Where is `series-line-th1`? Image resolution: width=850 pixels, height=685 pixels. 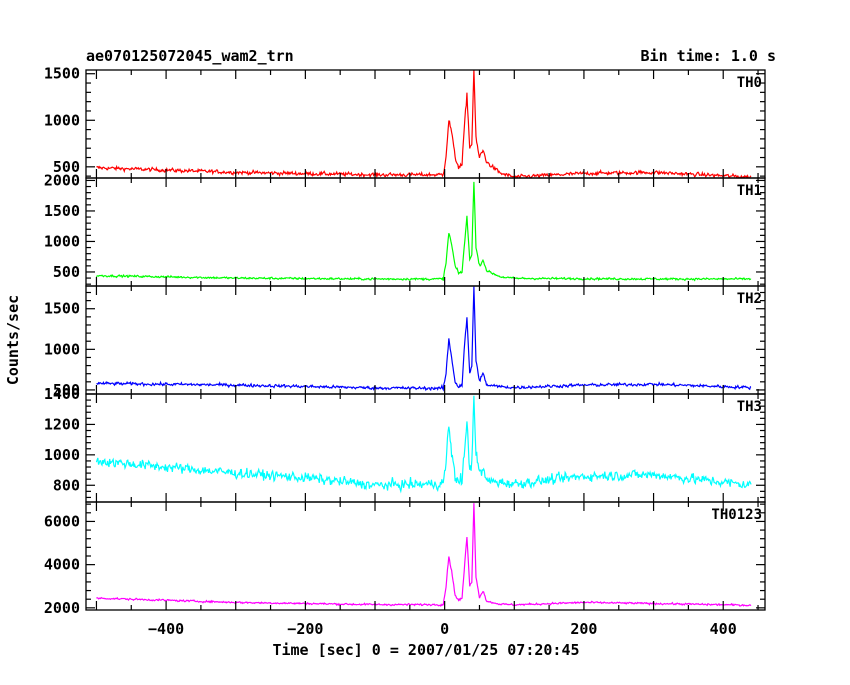
series-line-th1 is located at coordinates (423, 231).